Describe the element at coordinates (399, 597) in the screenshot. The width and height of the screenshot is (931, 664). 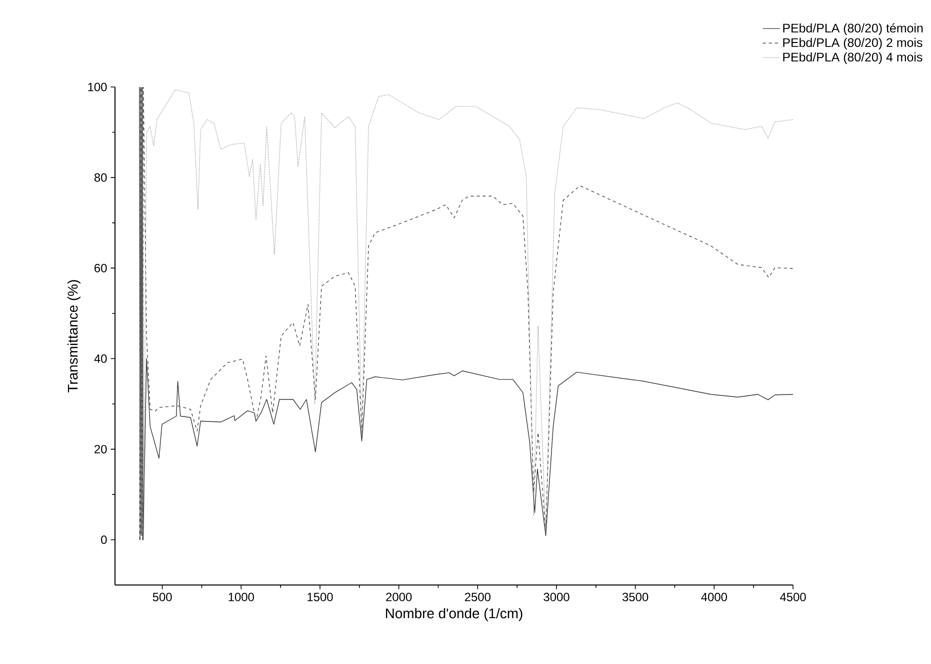
I see `x-tick-label: 2000` at that location.